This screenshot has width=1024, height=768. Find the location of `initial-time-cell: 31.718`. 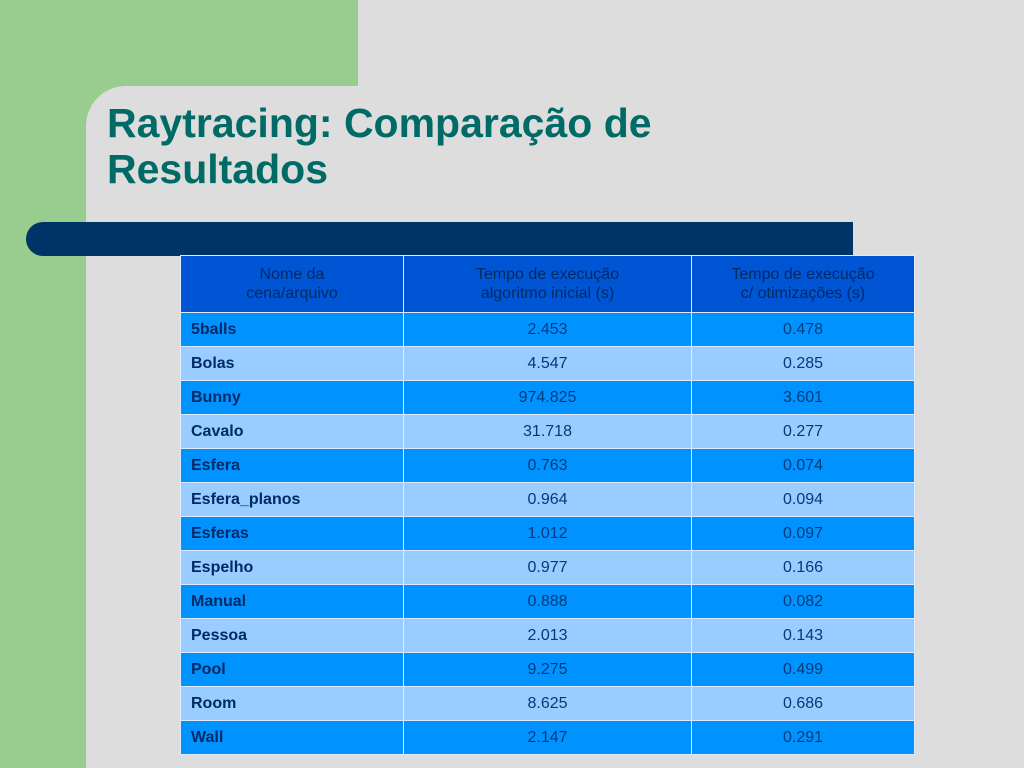

initial-time-cell: 31.718 is located at coordinates (547, 431).